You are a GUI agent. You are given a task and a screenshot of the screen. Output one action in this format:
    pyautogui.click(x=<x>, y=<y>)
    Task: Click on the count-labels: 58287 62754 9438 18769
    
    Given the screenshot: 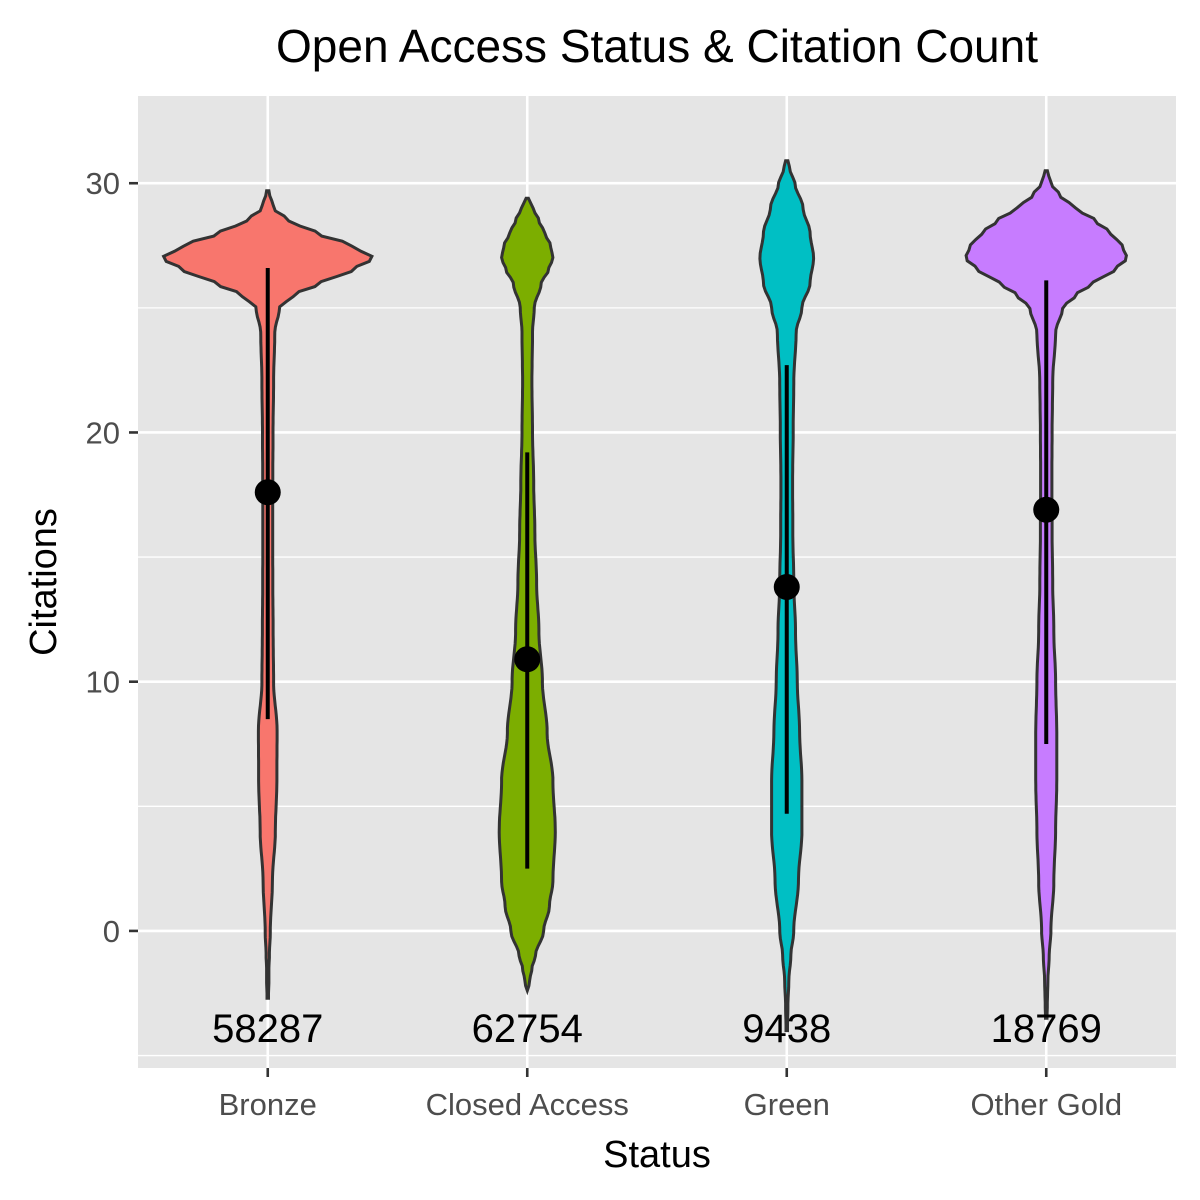 What is the action you would take?
    pyautogui.click(x=657, y=1029)
    